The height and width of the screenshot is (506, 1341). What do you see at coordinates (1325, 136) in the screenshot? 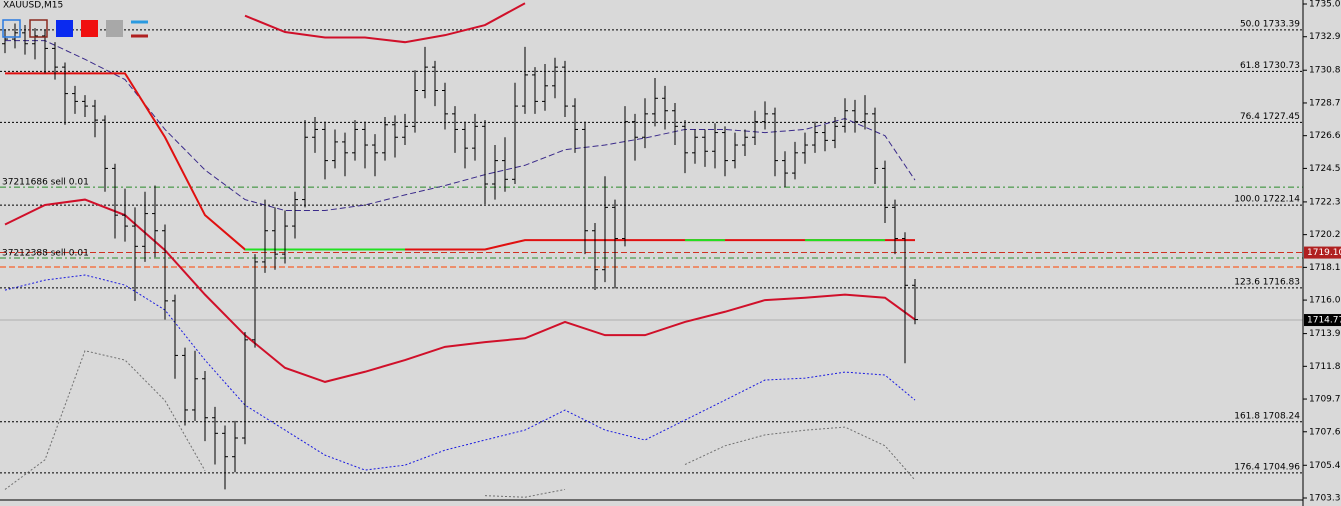
I see `y-tick-label: 1726.60` at bounding box center [1325, 136].